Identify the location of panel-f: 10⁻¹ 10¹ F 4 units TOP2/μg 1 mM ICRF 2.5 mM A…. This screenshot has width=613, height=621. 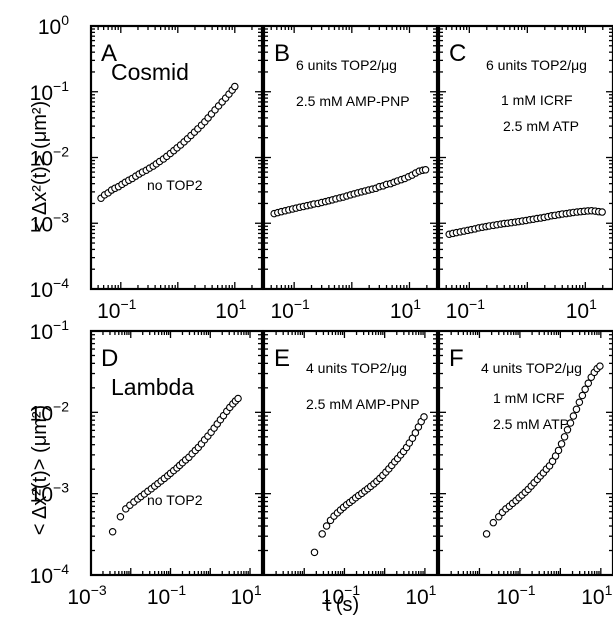
(525, 469).